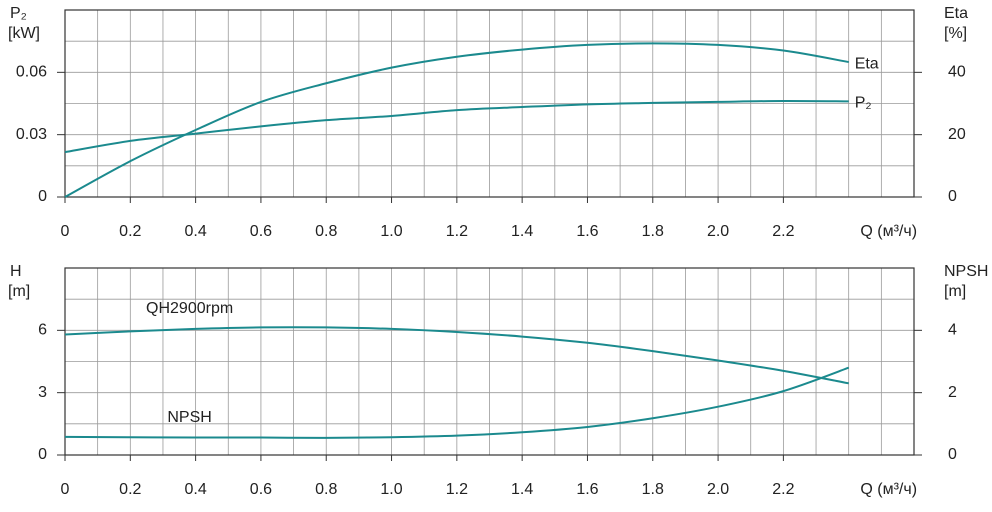 Image resolution: width=992 pixels, height=512 pixels. What do you see at coordinates (957, 134) in the screenshot?
I see `y2-tick-label: 20` at bounding box center [957, 134].